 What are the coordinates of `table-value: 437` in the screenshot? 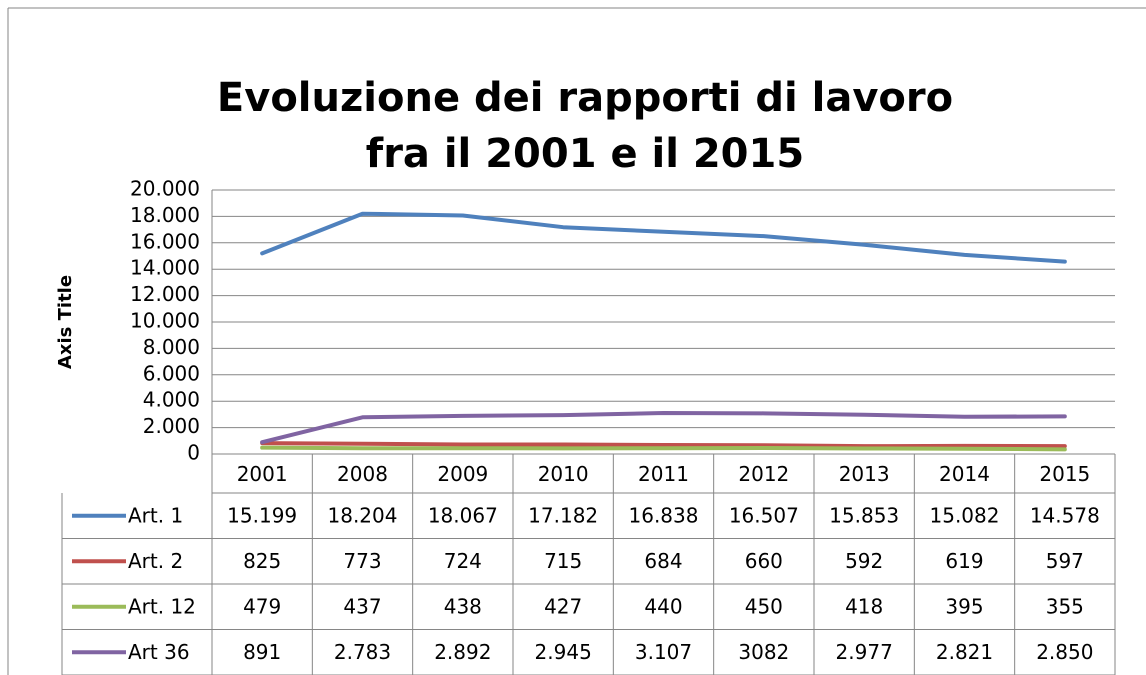 It's located at (362, 606).